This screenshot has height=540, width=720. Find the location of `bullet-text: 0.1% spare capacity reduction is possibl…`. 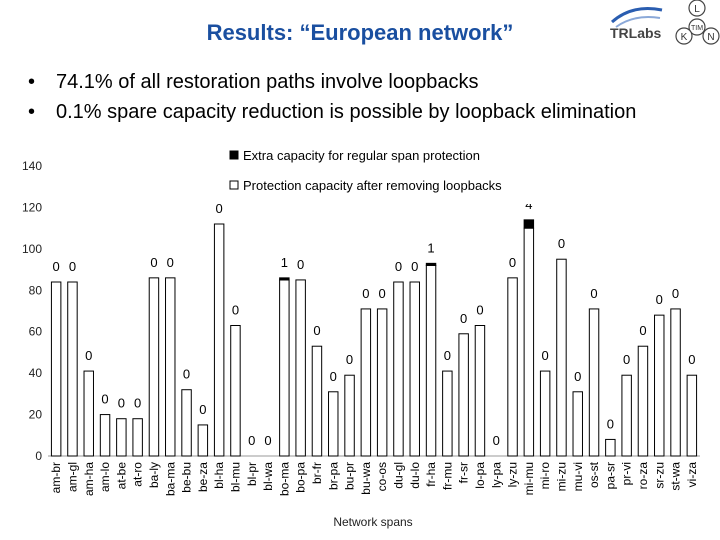

bullet-text: 0.1% spare capacity reduction is possibl… is located at coordinates (346, 112).